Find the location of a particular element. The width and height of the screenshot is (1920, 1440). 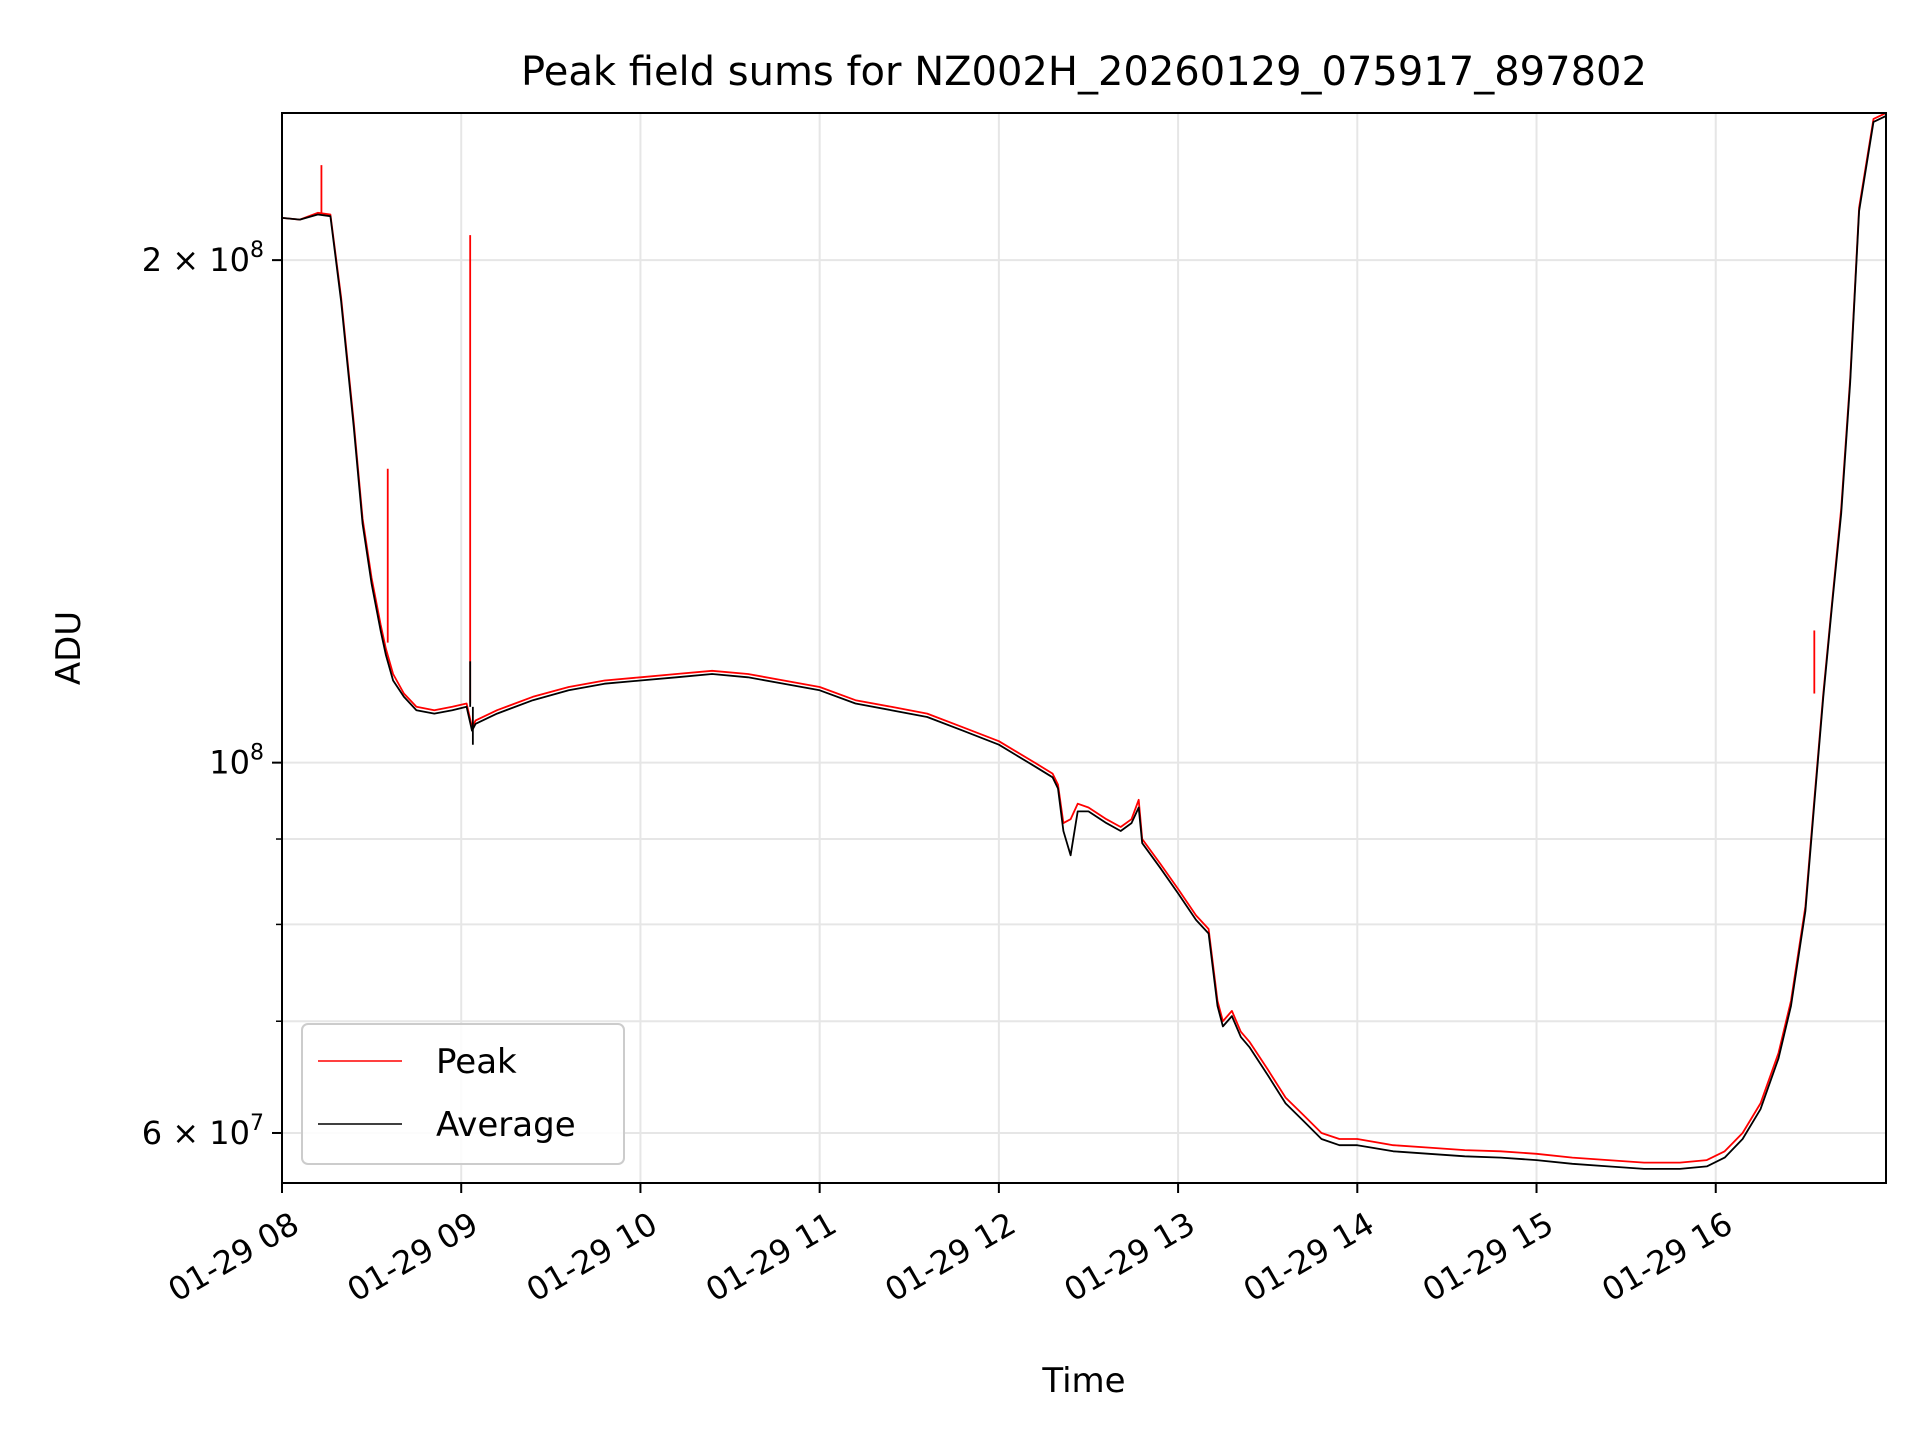

y-tick-label: 6 × 107 is located at coordinates (203, 1131).